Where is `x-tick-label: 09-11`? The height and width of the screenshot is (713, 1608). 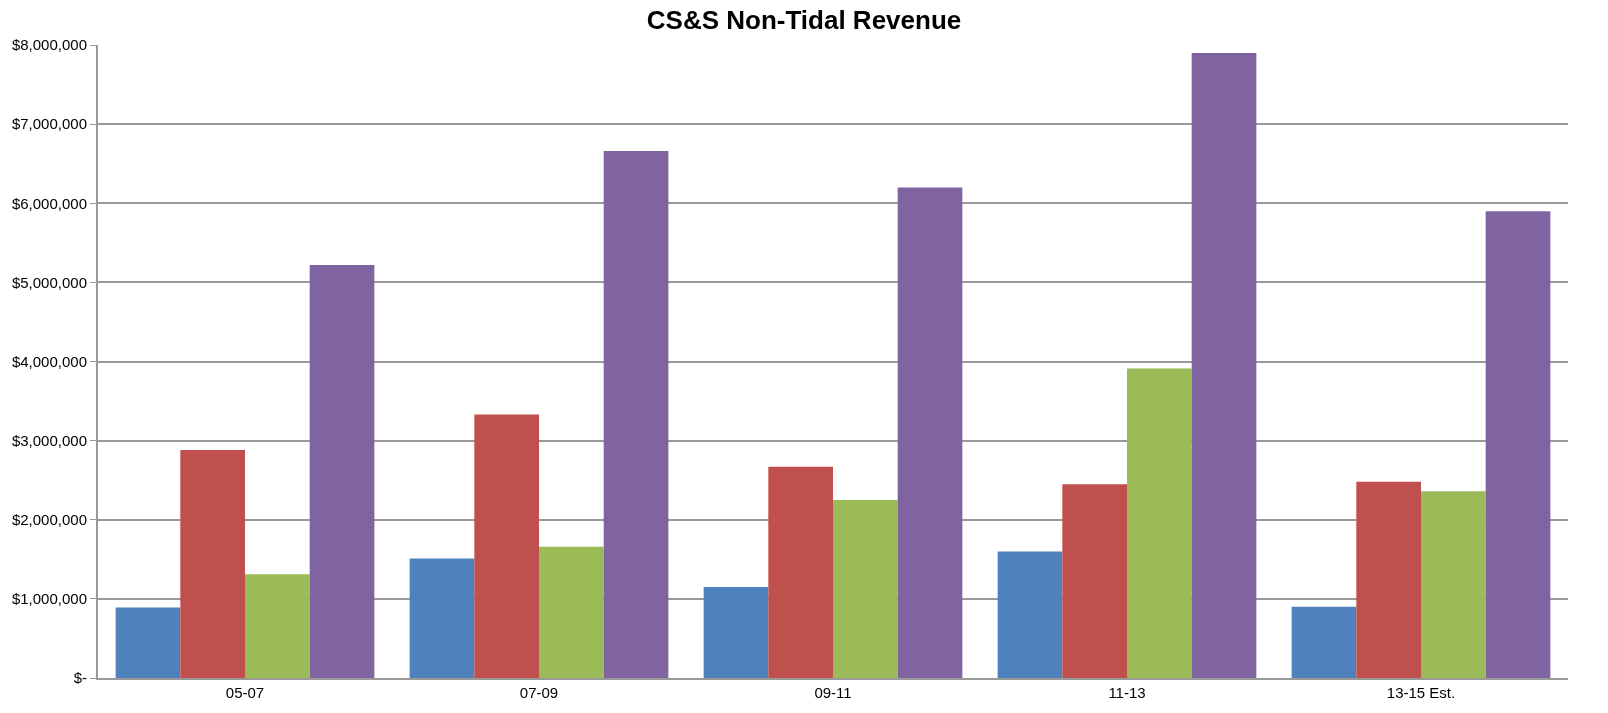
x-tick-label: 09-11 is located at coordinates (833, 692).